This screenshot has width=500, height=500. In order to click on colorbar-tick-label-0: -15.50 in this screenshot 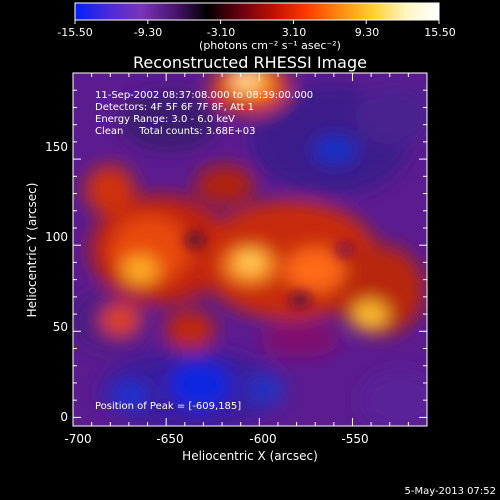, I will do `click(74, 32)`.